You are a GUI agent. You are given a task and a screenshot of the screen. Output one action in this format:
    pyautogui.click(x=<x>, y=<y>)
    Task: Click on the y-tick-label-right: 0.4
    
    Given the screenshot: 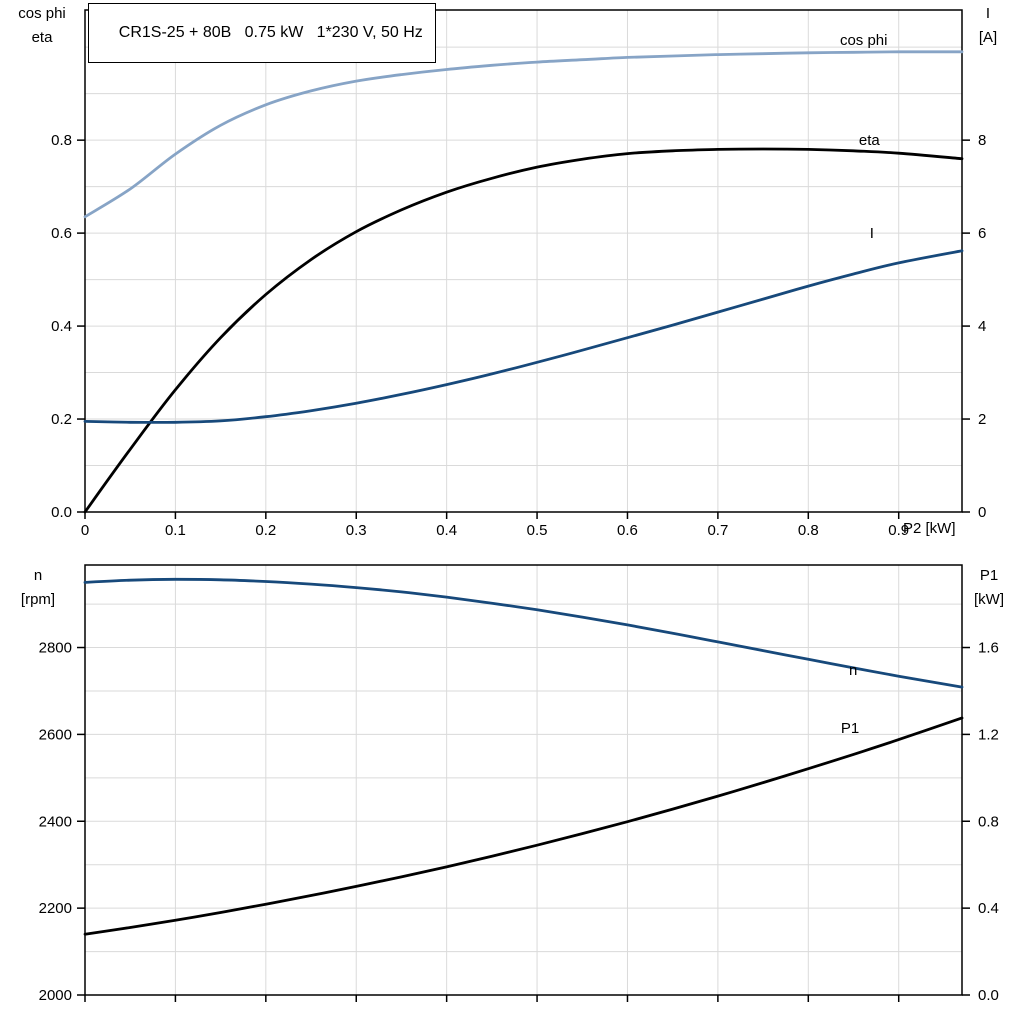 What is the action you would take?
    pyautogui.click(x=988, y=908)
    